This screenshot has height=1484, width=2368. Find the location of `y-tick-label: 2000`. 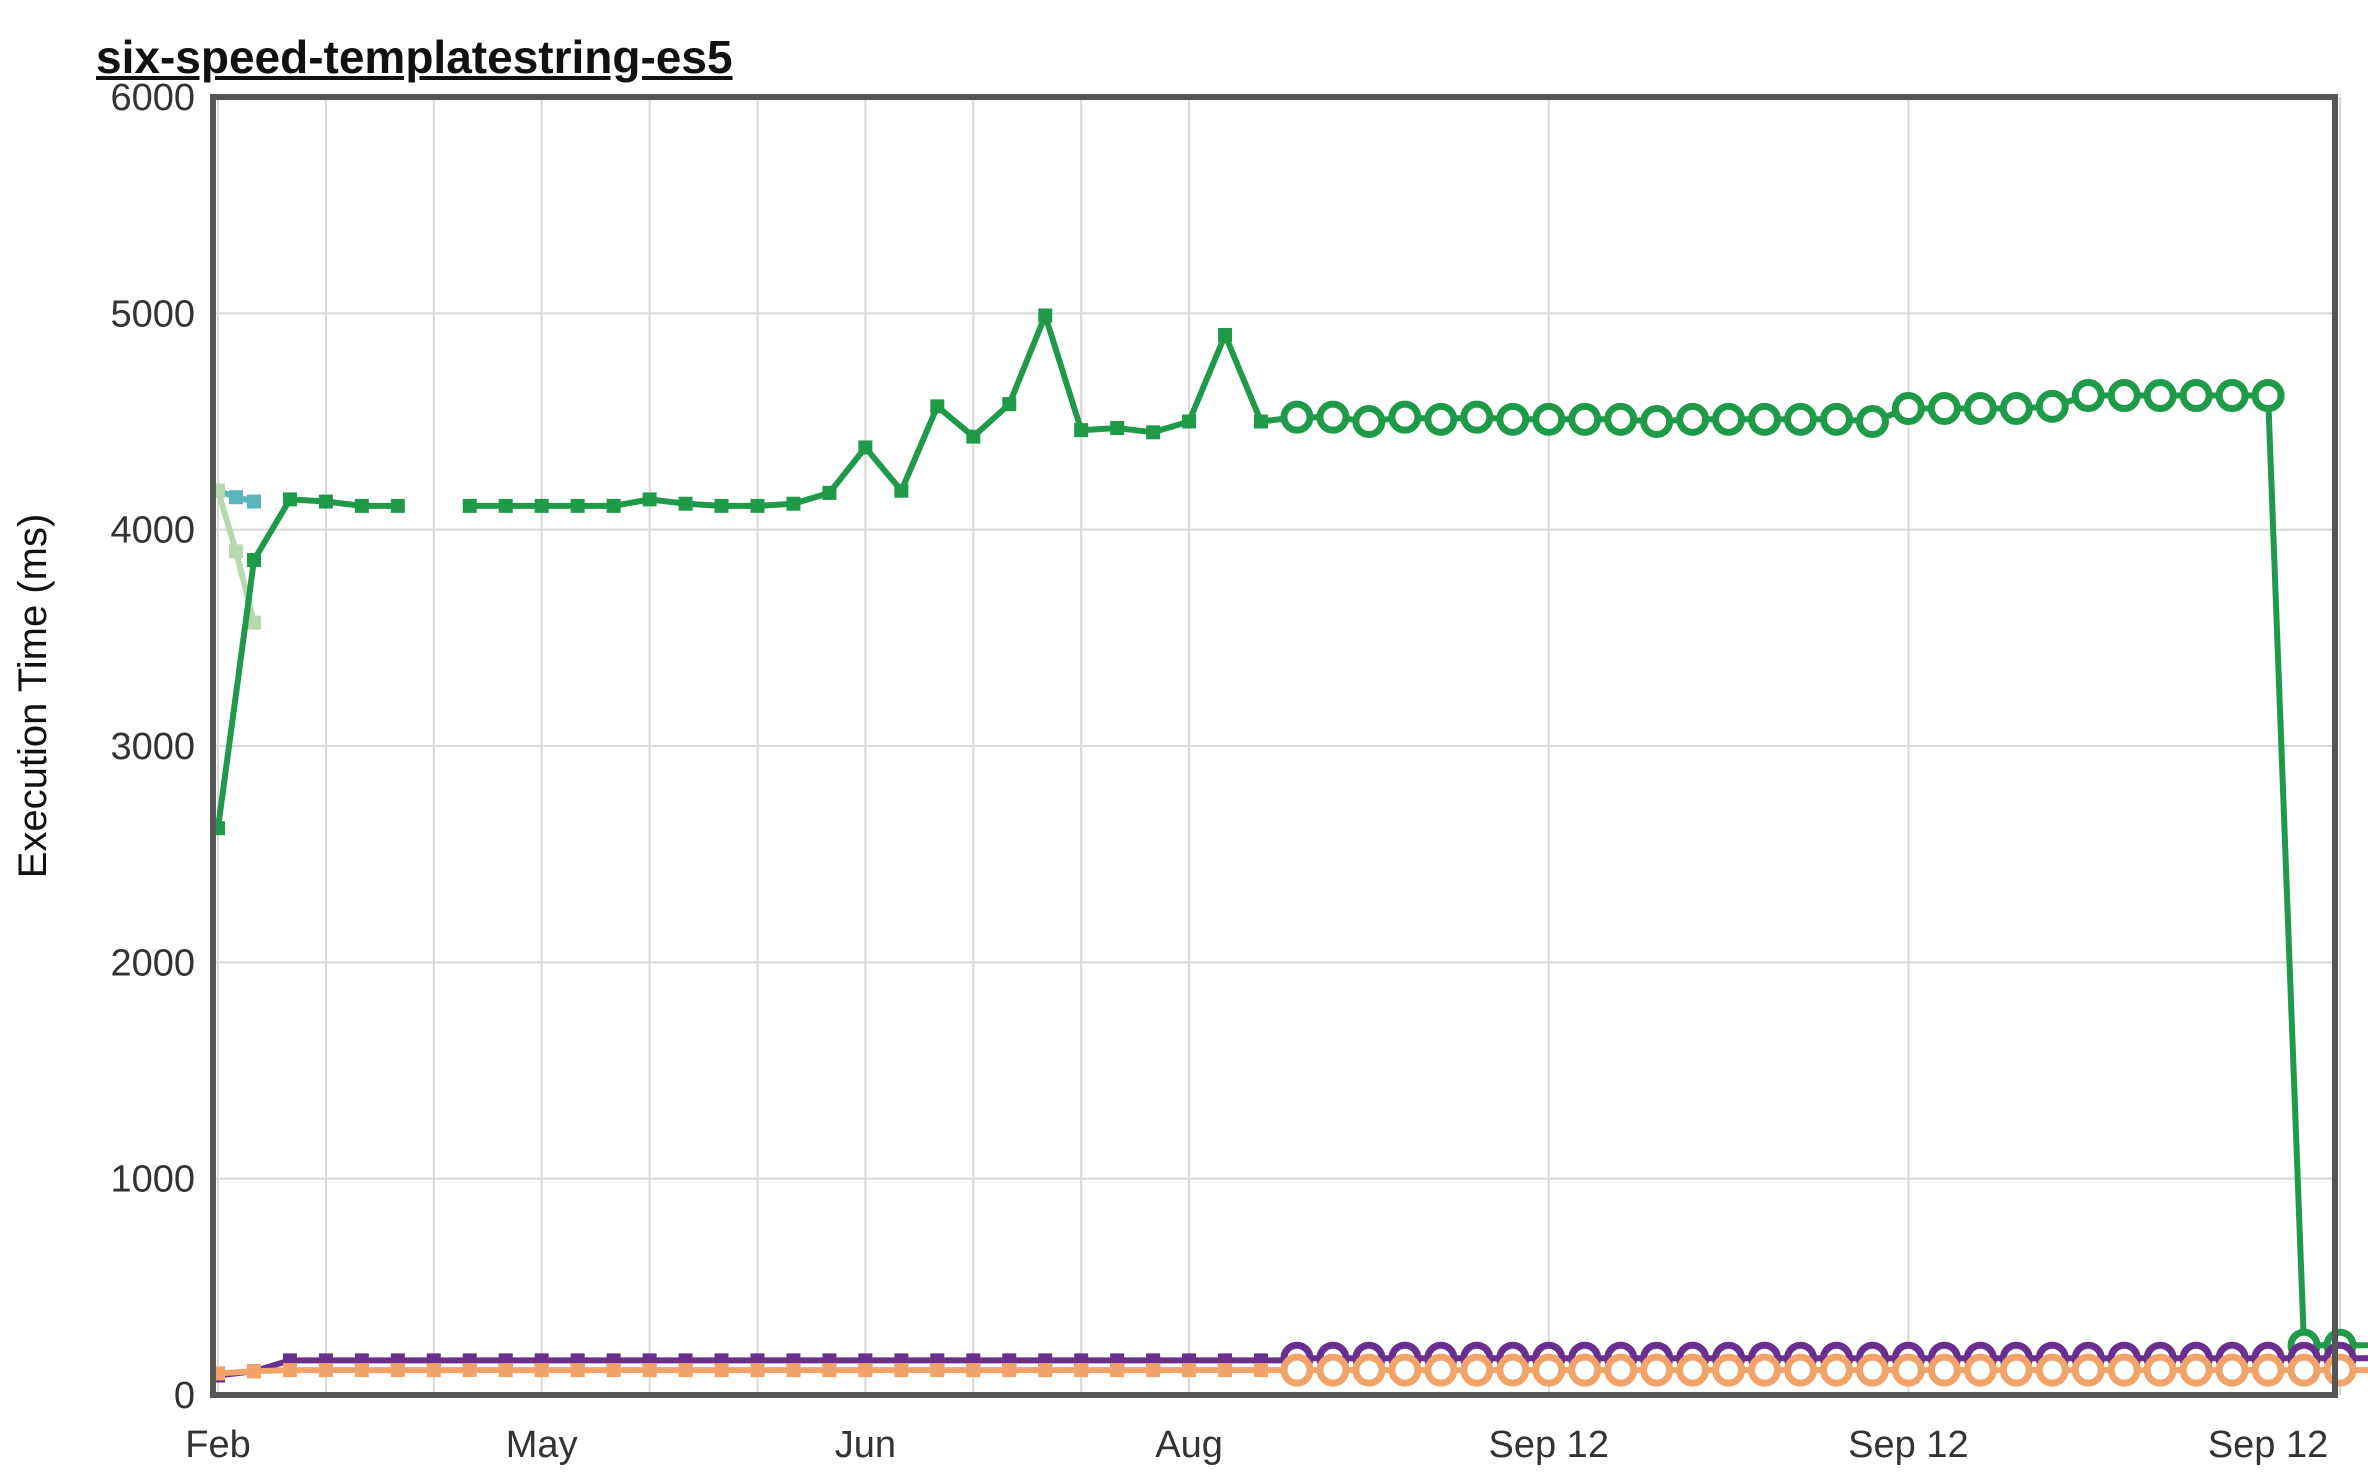

y-tick-label: 2000 is located at coordinates (152, 963).